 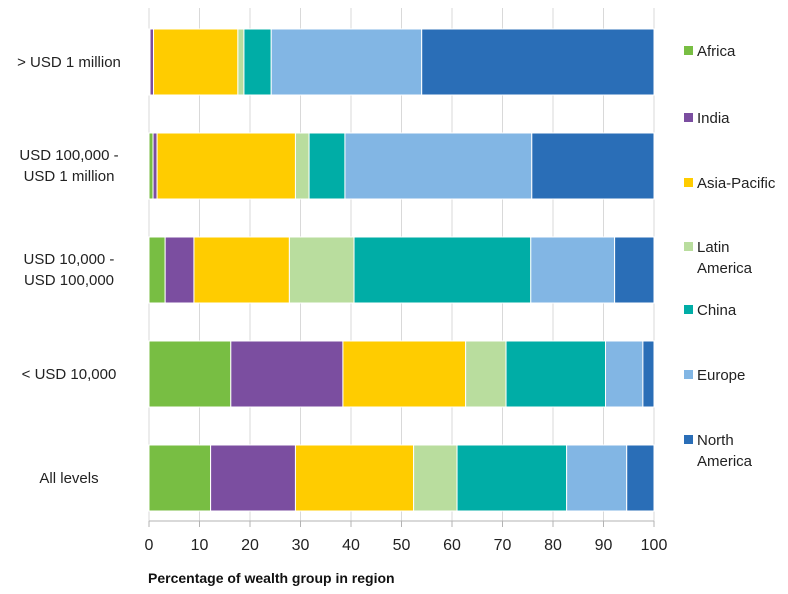 I want to click on category-label-line: USD 10,000 -, so click(x=69, y=259).